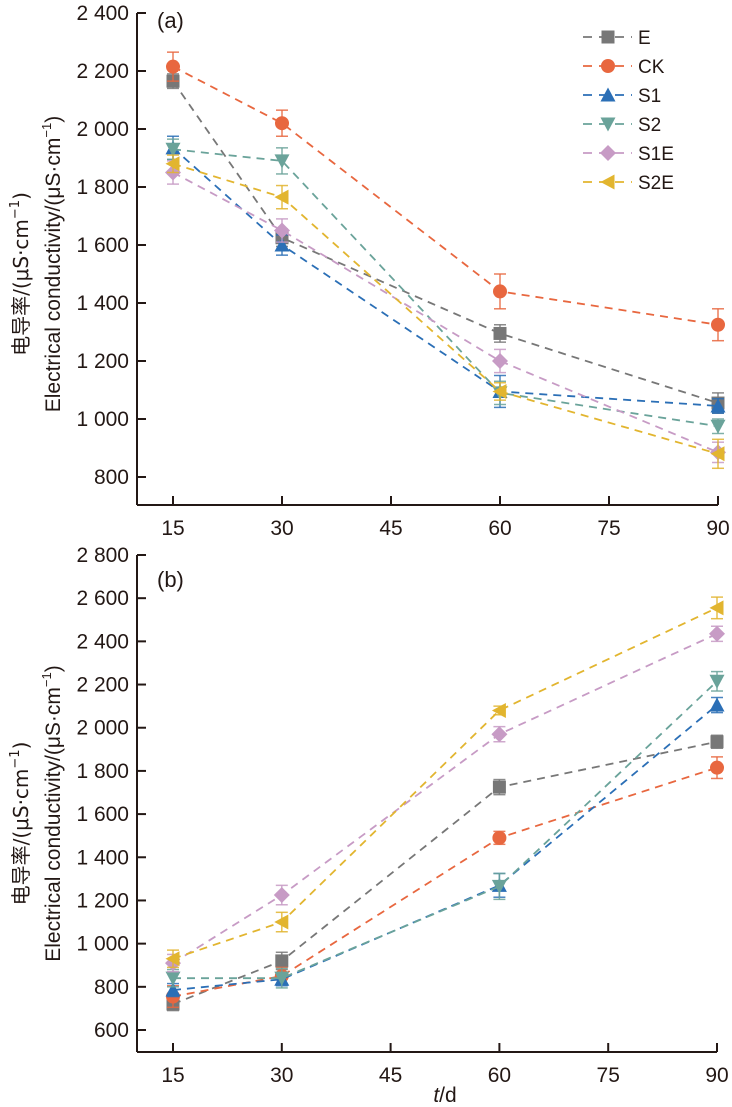 The width and height of the screenshot is (732, 1107). What do you see at coordinates (644, 38) in the screenshot?
I see `legend-label: E` at bounding box center [644, 38].